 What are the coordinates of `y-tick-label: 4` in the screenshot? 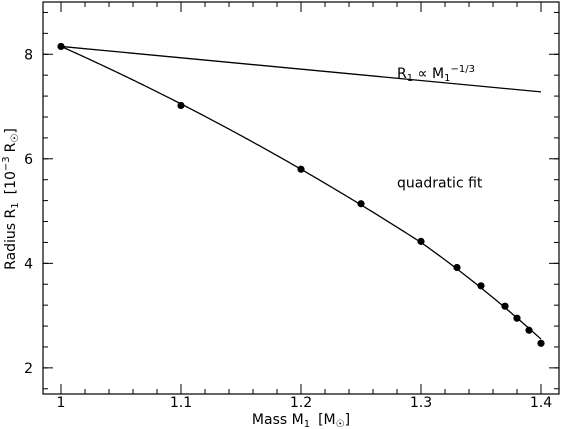 It's located at (28, 264).